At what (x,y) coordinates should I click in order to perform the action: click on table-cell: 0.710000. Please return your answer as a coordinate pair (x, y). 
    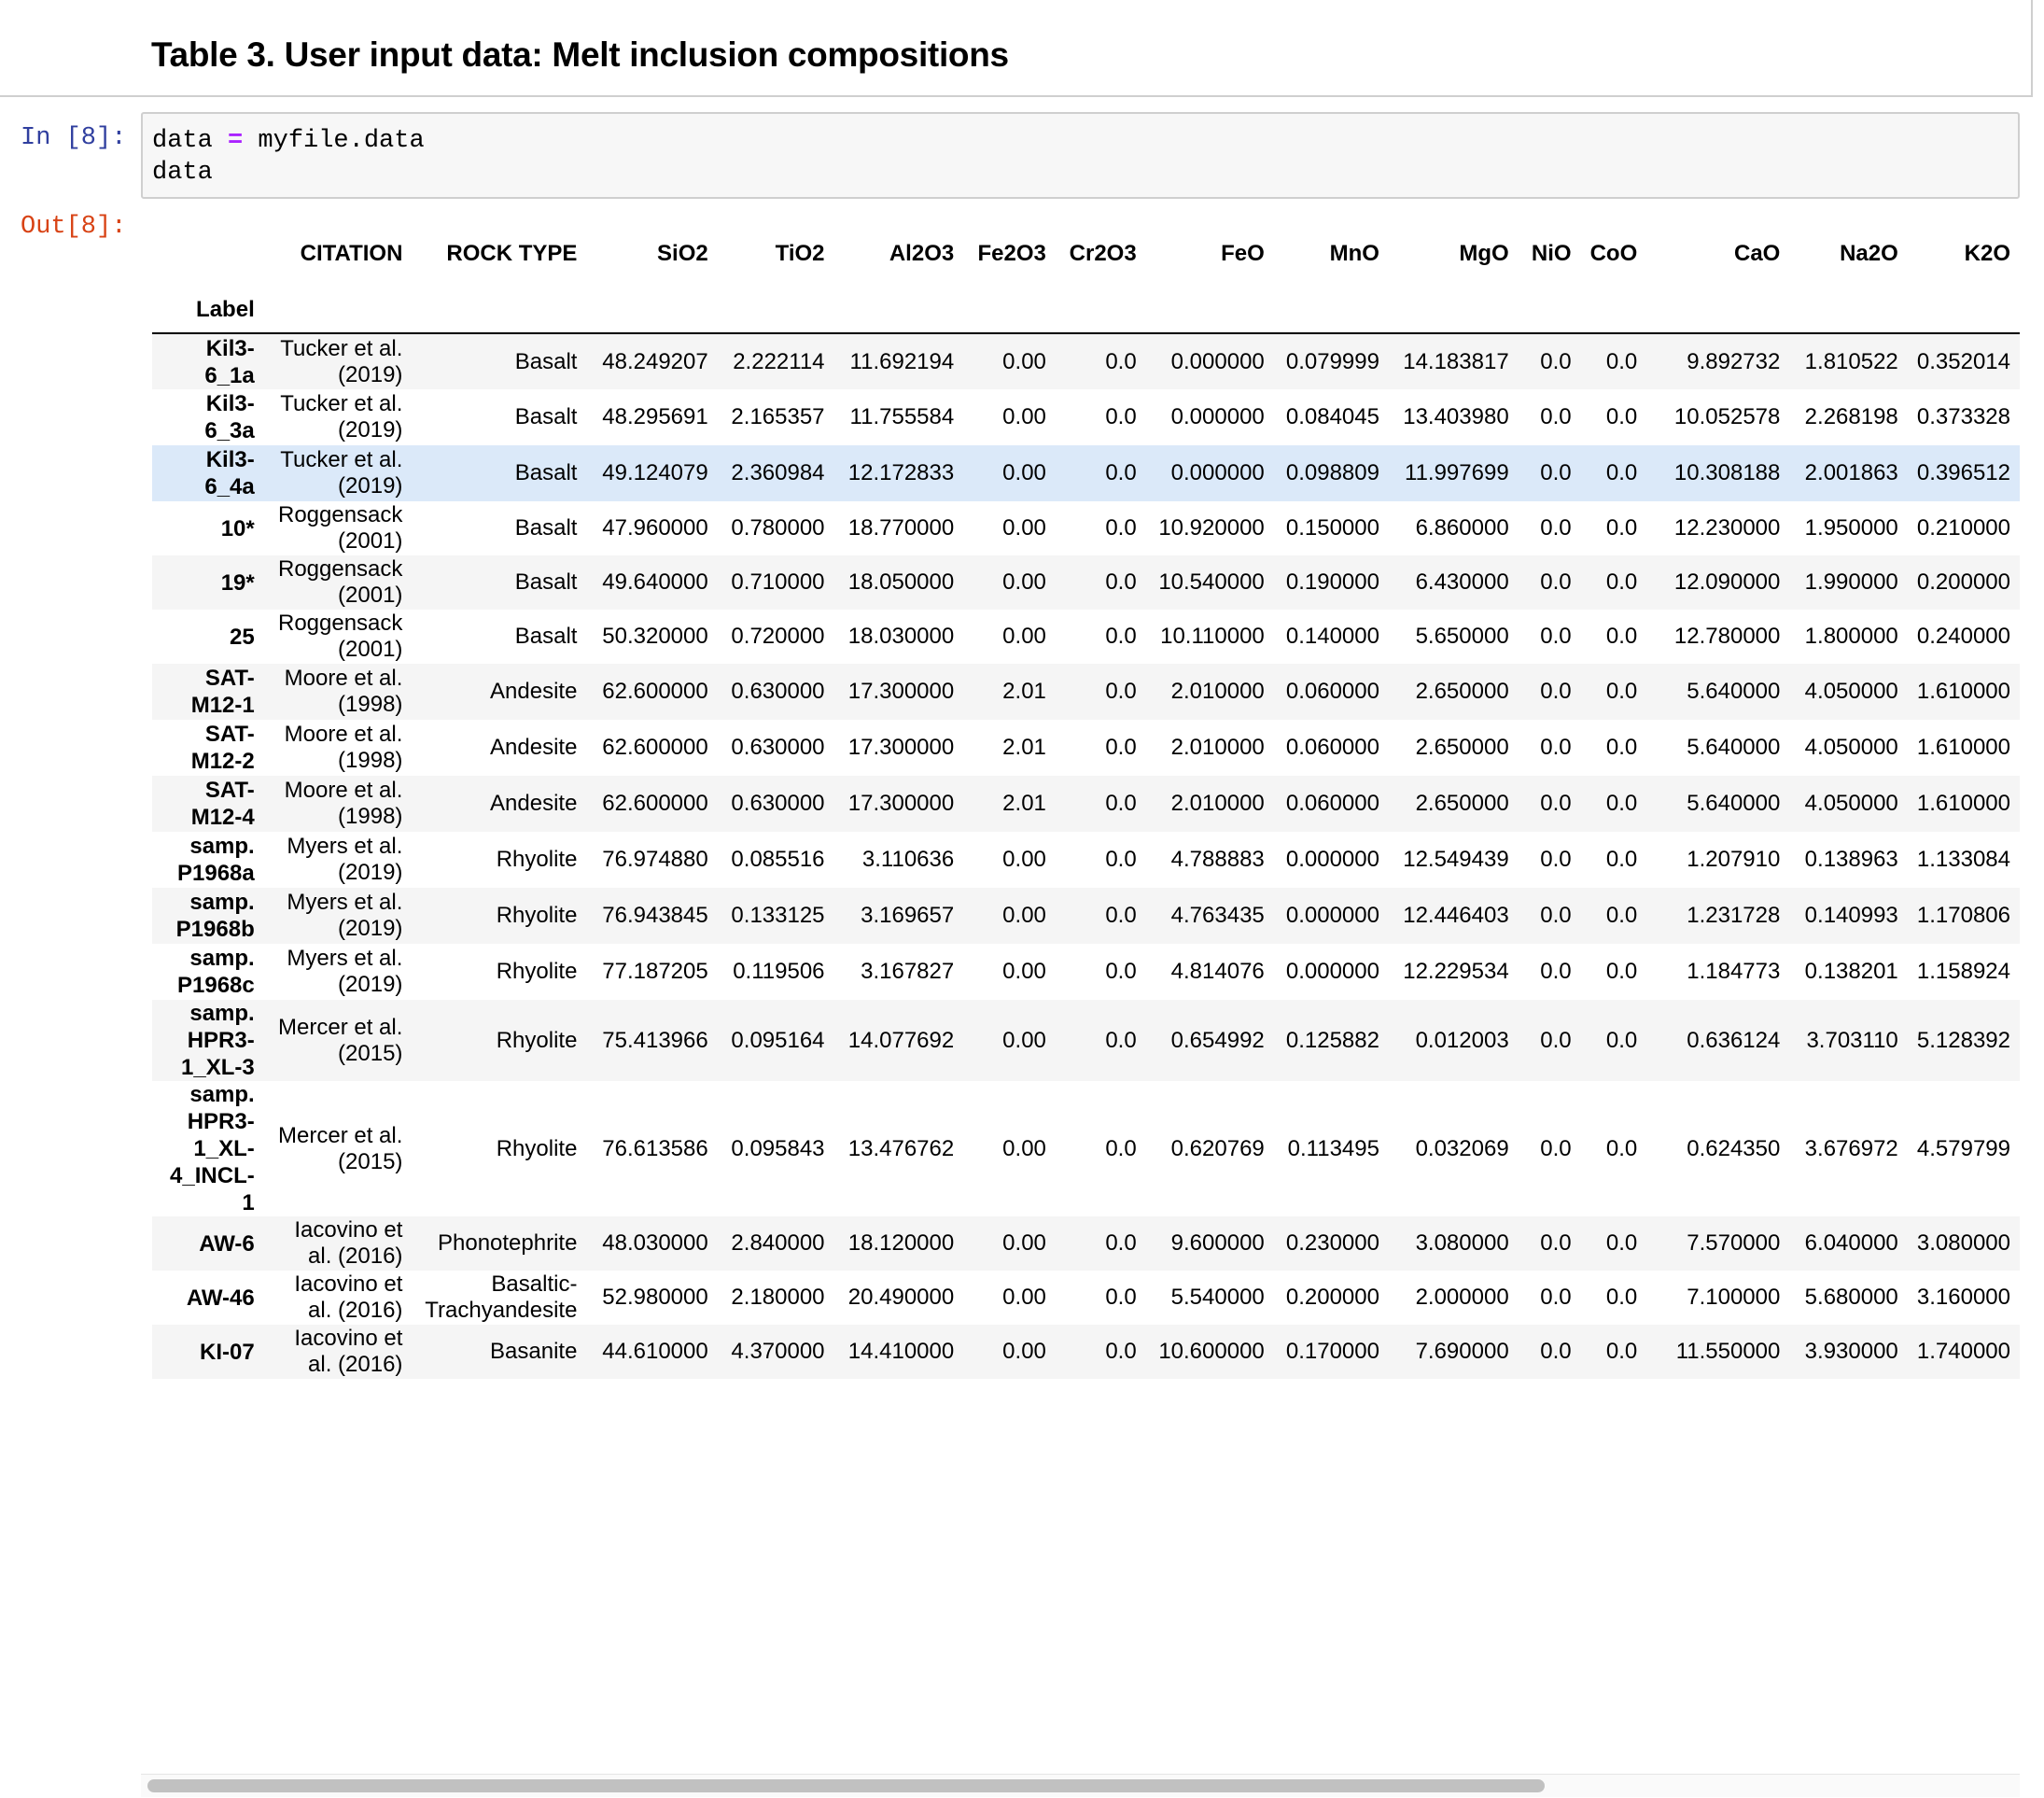
    Looking at the image, I should click on (778, 582).